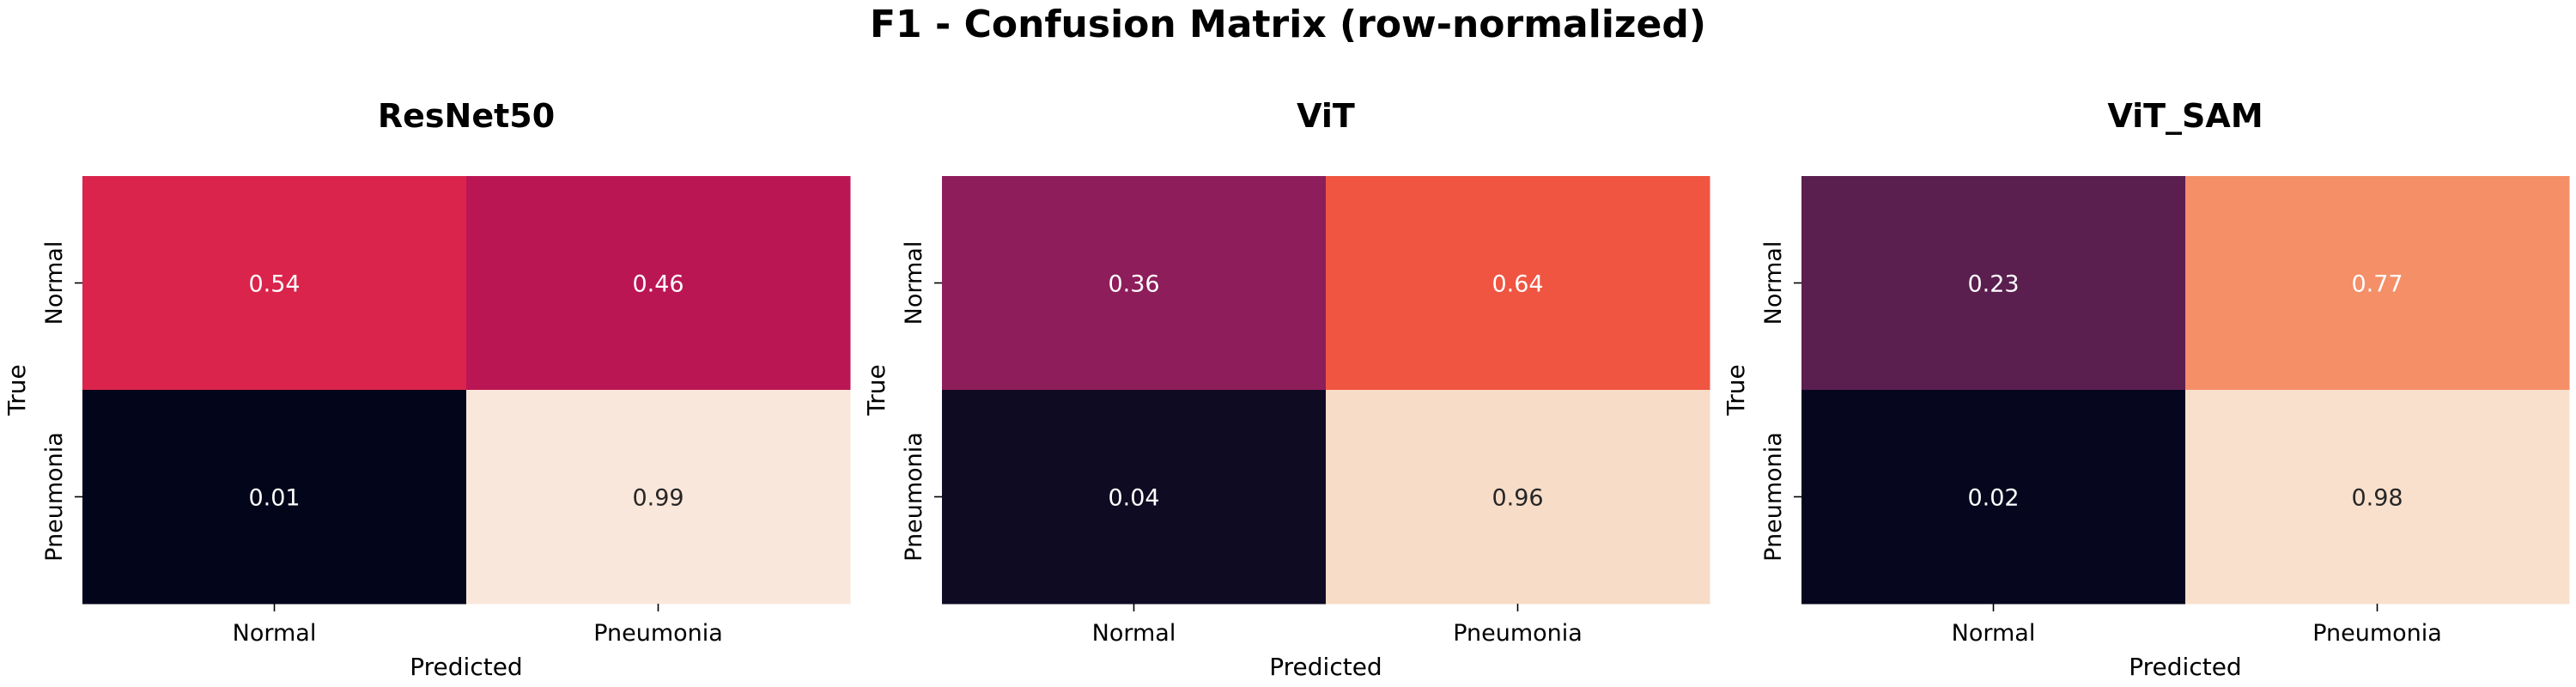  Describe the element at coordinates (466, 116) in the screenshot. I see `panel-title: ResNet50` at that location.